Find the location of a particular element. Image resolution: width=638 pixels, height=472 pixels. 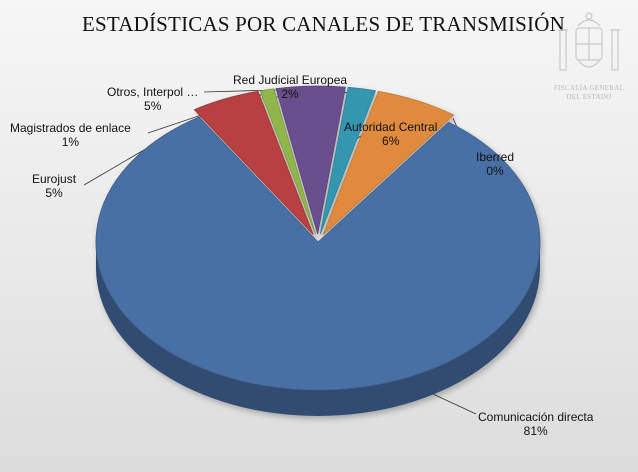

slice-percent: 1% is located at coordinates (70, 142).